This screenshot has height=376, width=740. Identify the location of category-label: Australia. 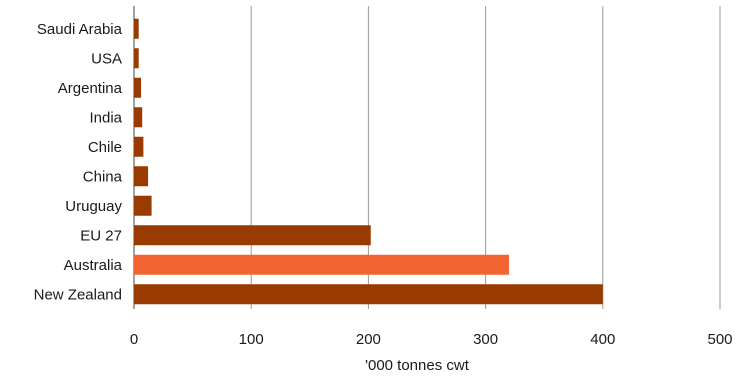
(93, 265).